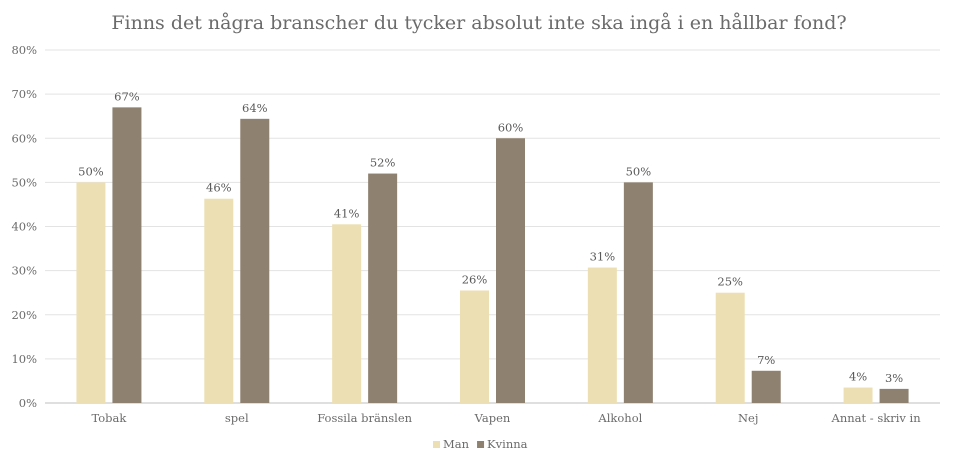 The height and width of the screenshot is (466, 958). I want to click on legend-swatch-man, so click(436, 444).